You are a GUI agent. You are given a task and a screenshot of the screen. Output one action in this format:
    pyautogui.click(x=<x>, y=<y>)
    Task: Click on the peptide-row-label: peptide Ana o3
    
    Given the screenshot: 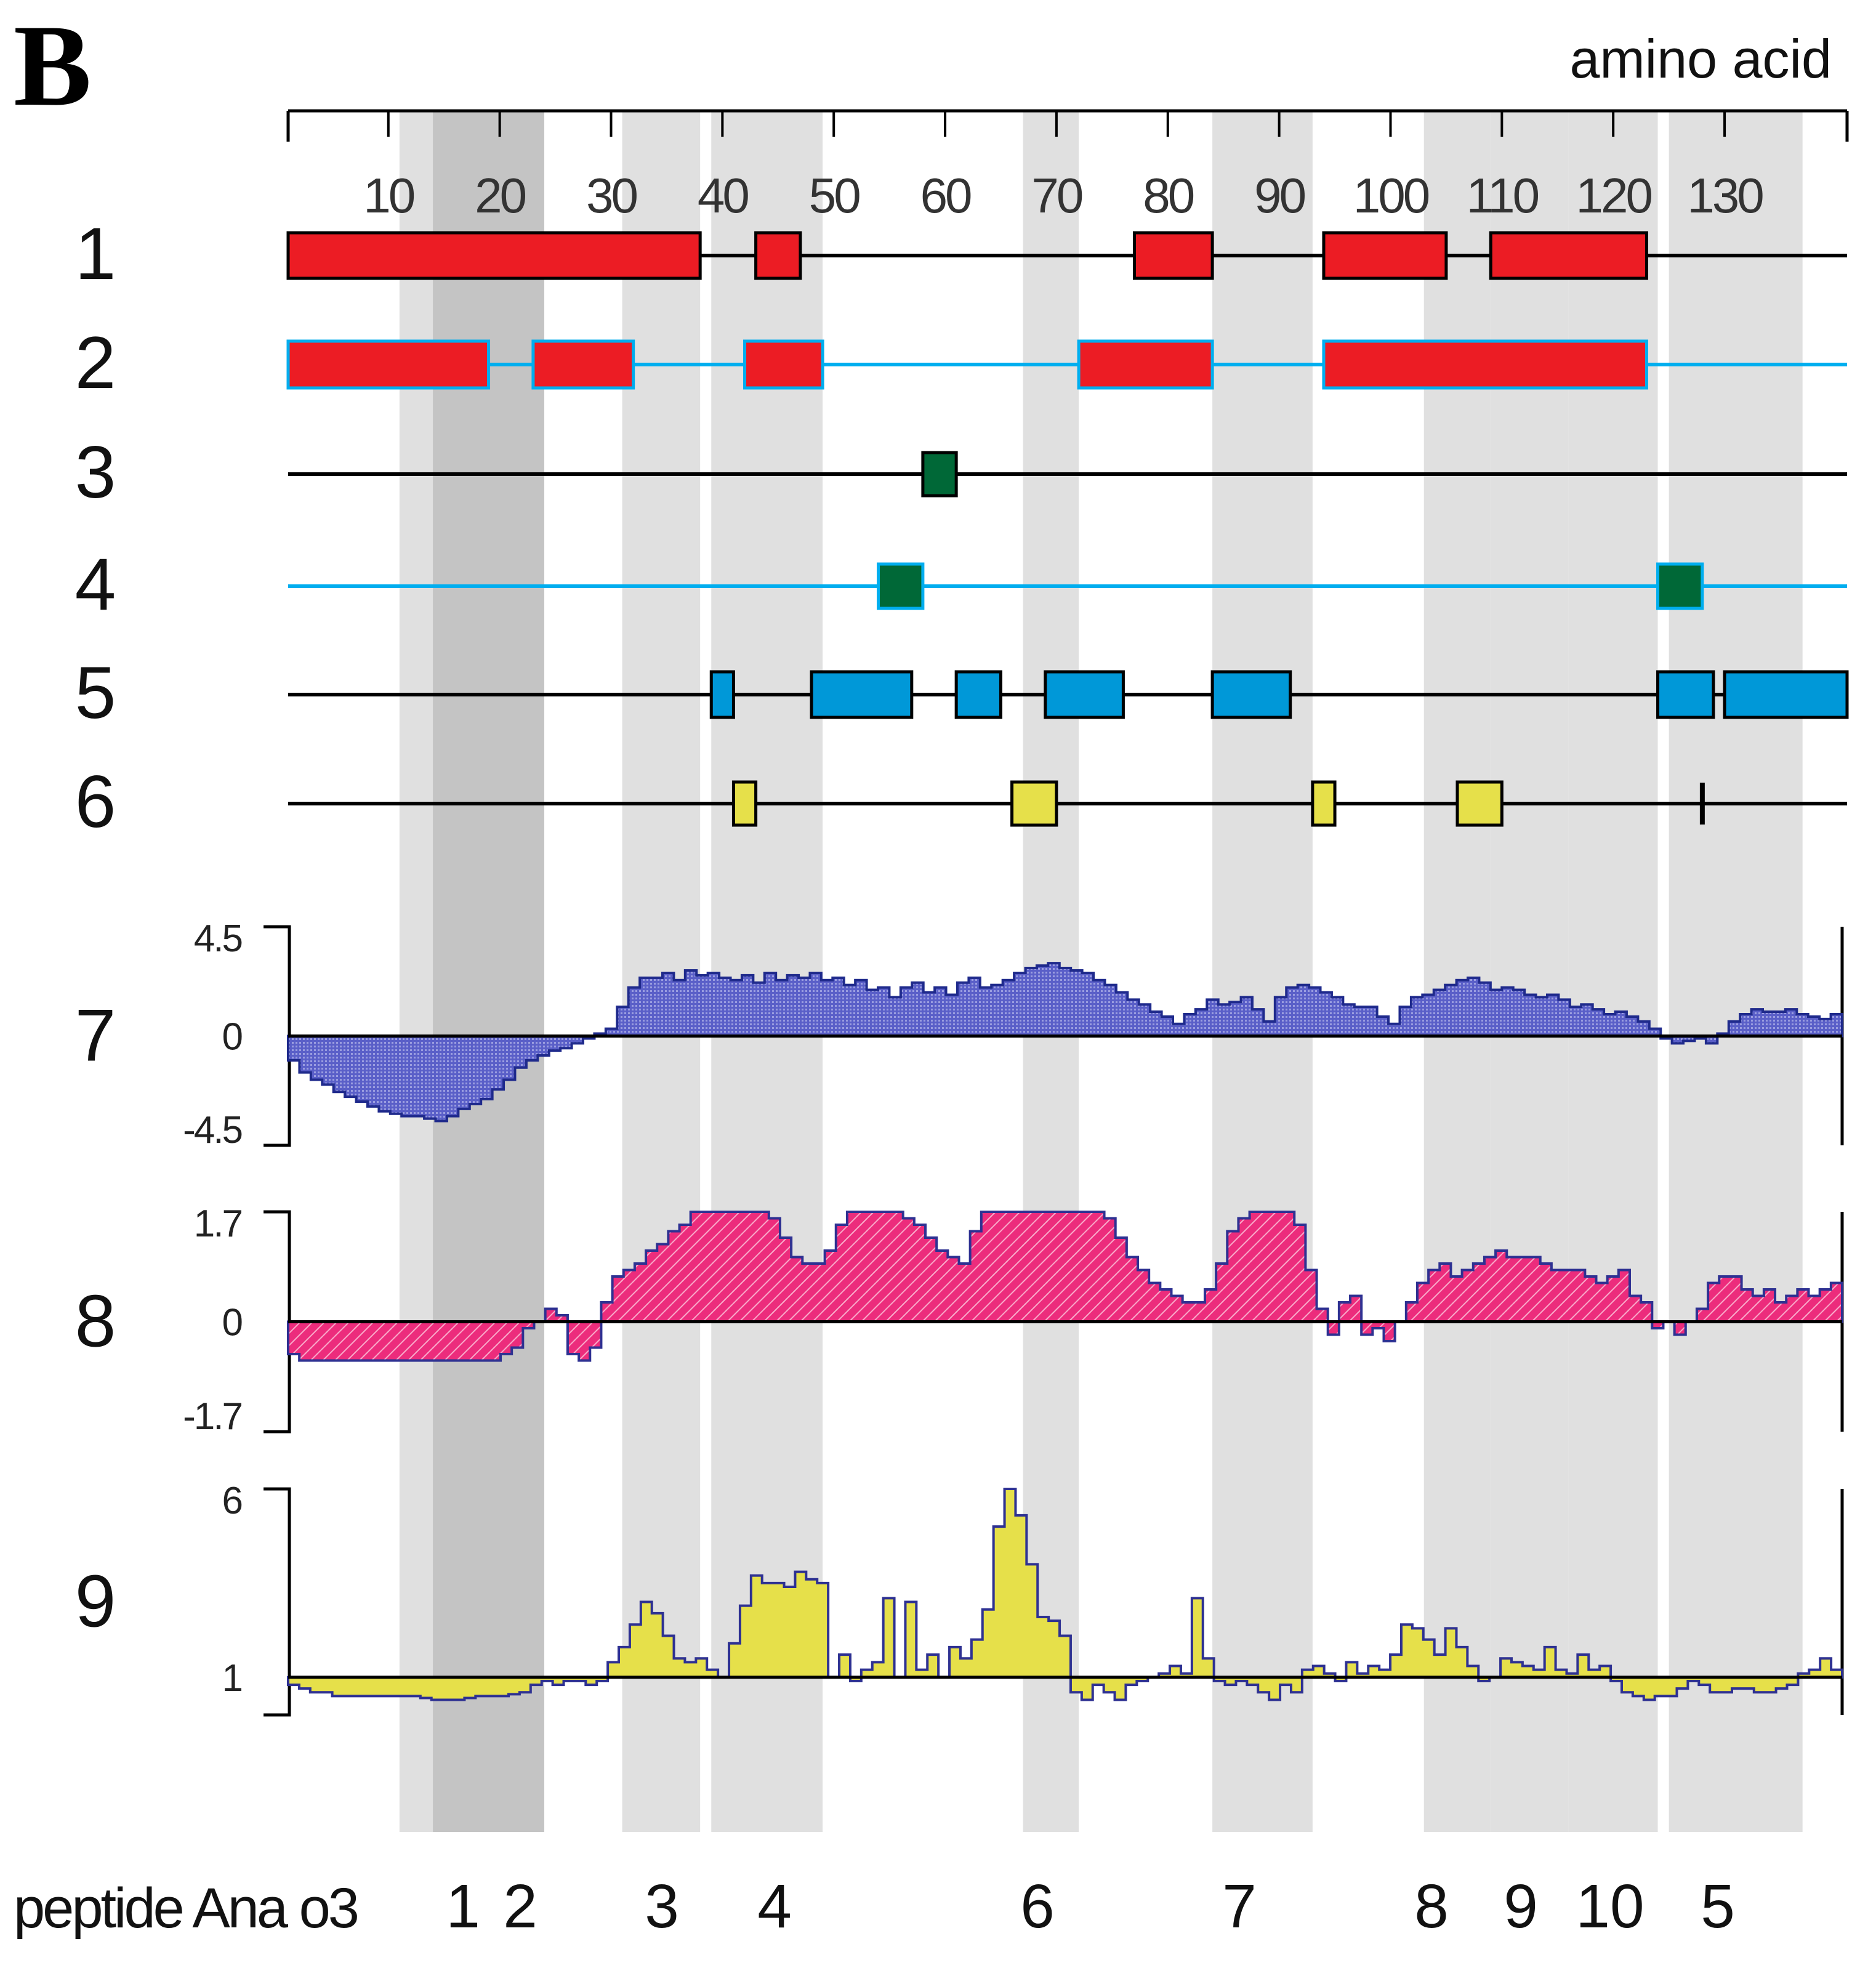 What is the action you would take?
    pyautogui.click(x=186, y=1908)
    